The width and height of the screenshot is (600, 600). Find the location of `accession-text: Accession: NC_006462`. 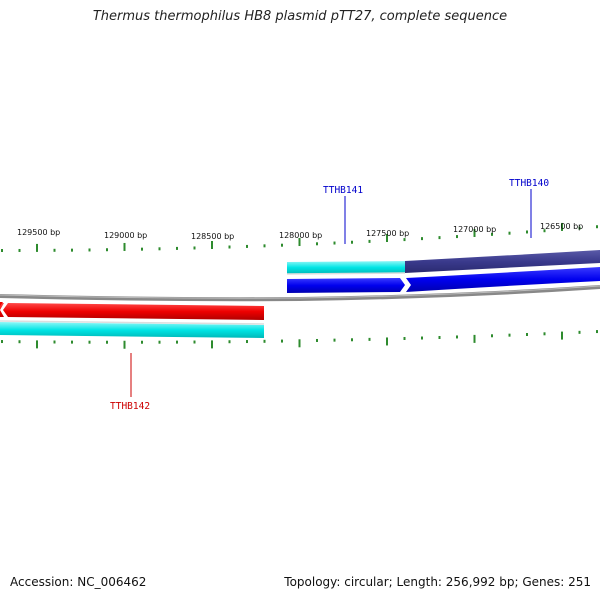

accession-text: Accession: NC_006462 is located at coordinates (78, 582).